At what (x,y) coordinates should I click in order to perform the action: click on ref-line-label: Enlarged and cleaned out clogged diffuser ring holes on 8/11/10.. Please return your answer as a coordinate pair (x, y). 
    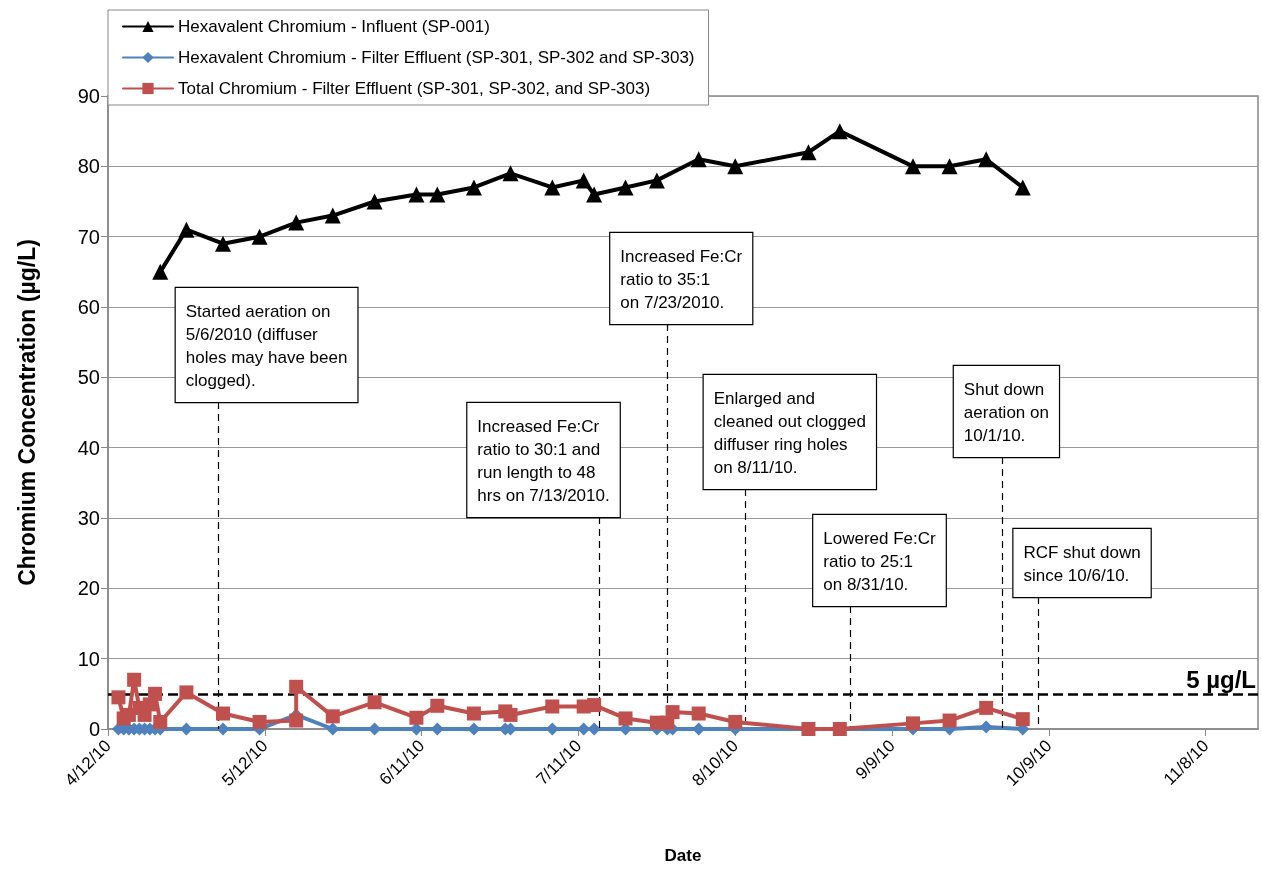
    Looking at the image, I should click on (789, 433).